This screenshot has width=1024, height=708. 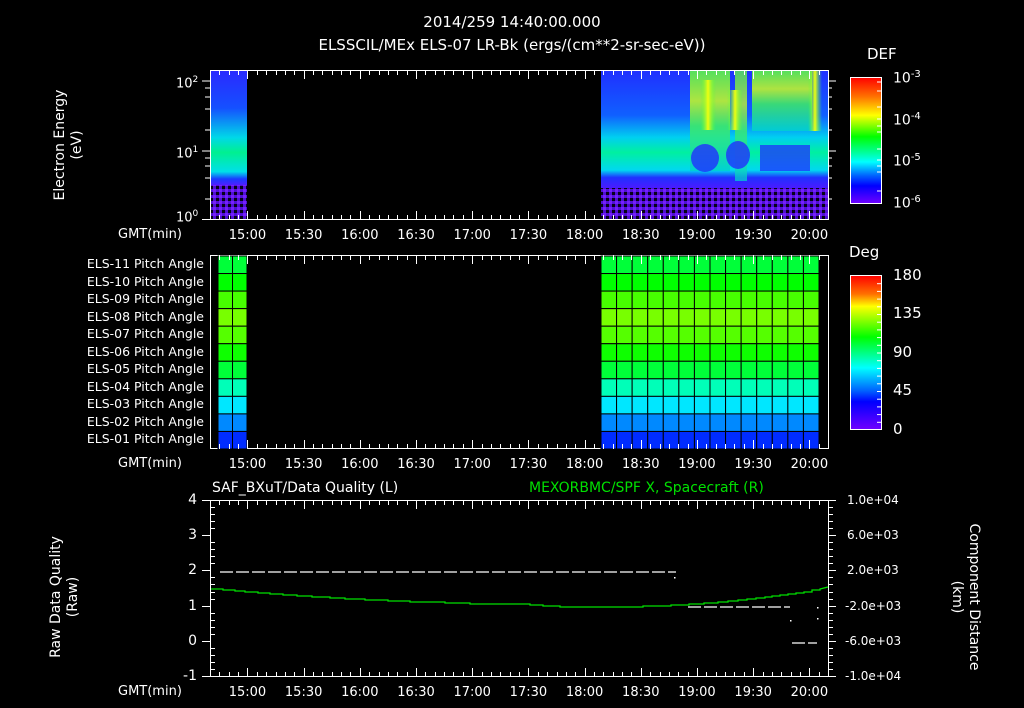 What do you see at coordinates (864, 252) in the screenshot?
I see `deg-colorbar-title: Deg` at bounding box center [864, 252].